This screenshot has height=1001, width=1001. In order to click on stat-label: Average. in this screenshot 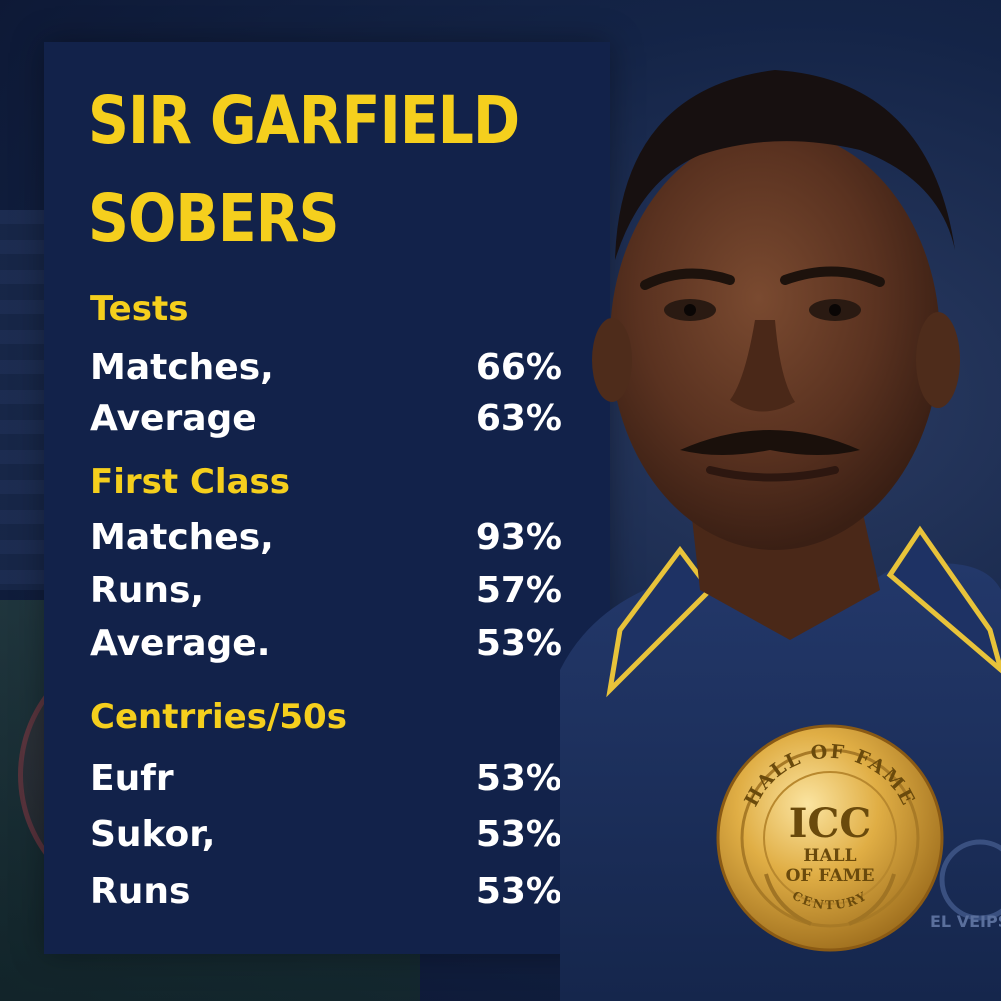, I will do `click(180, 643)`.